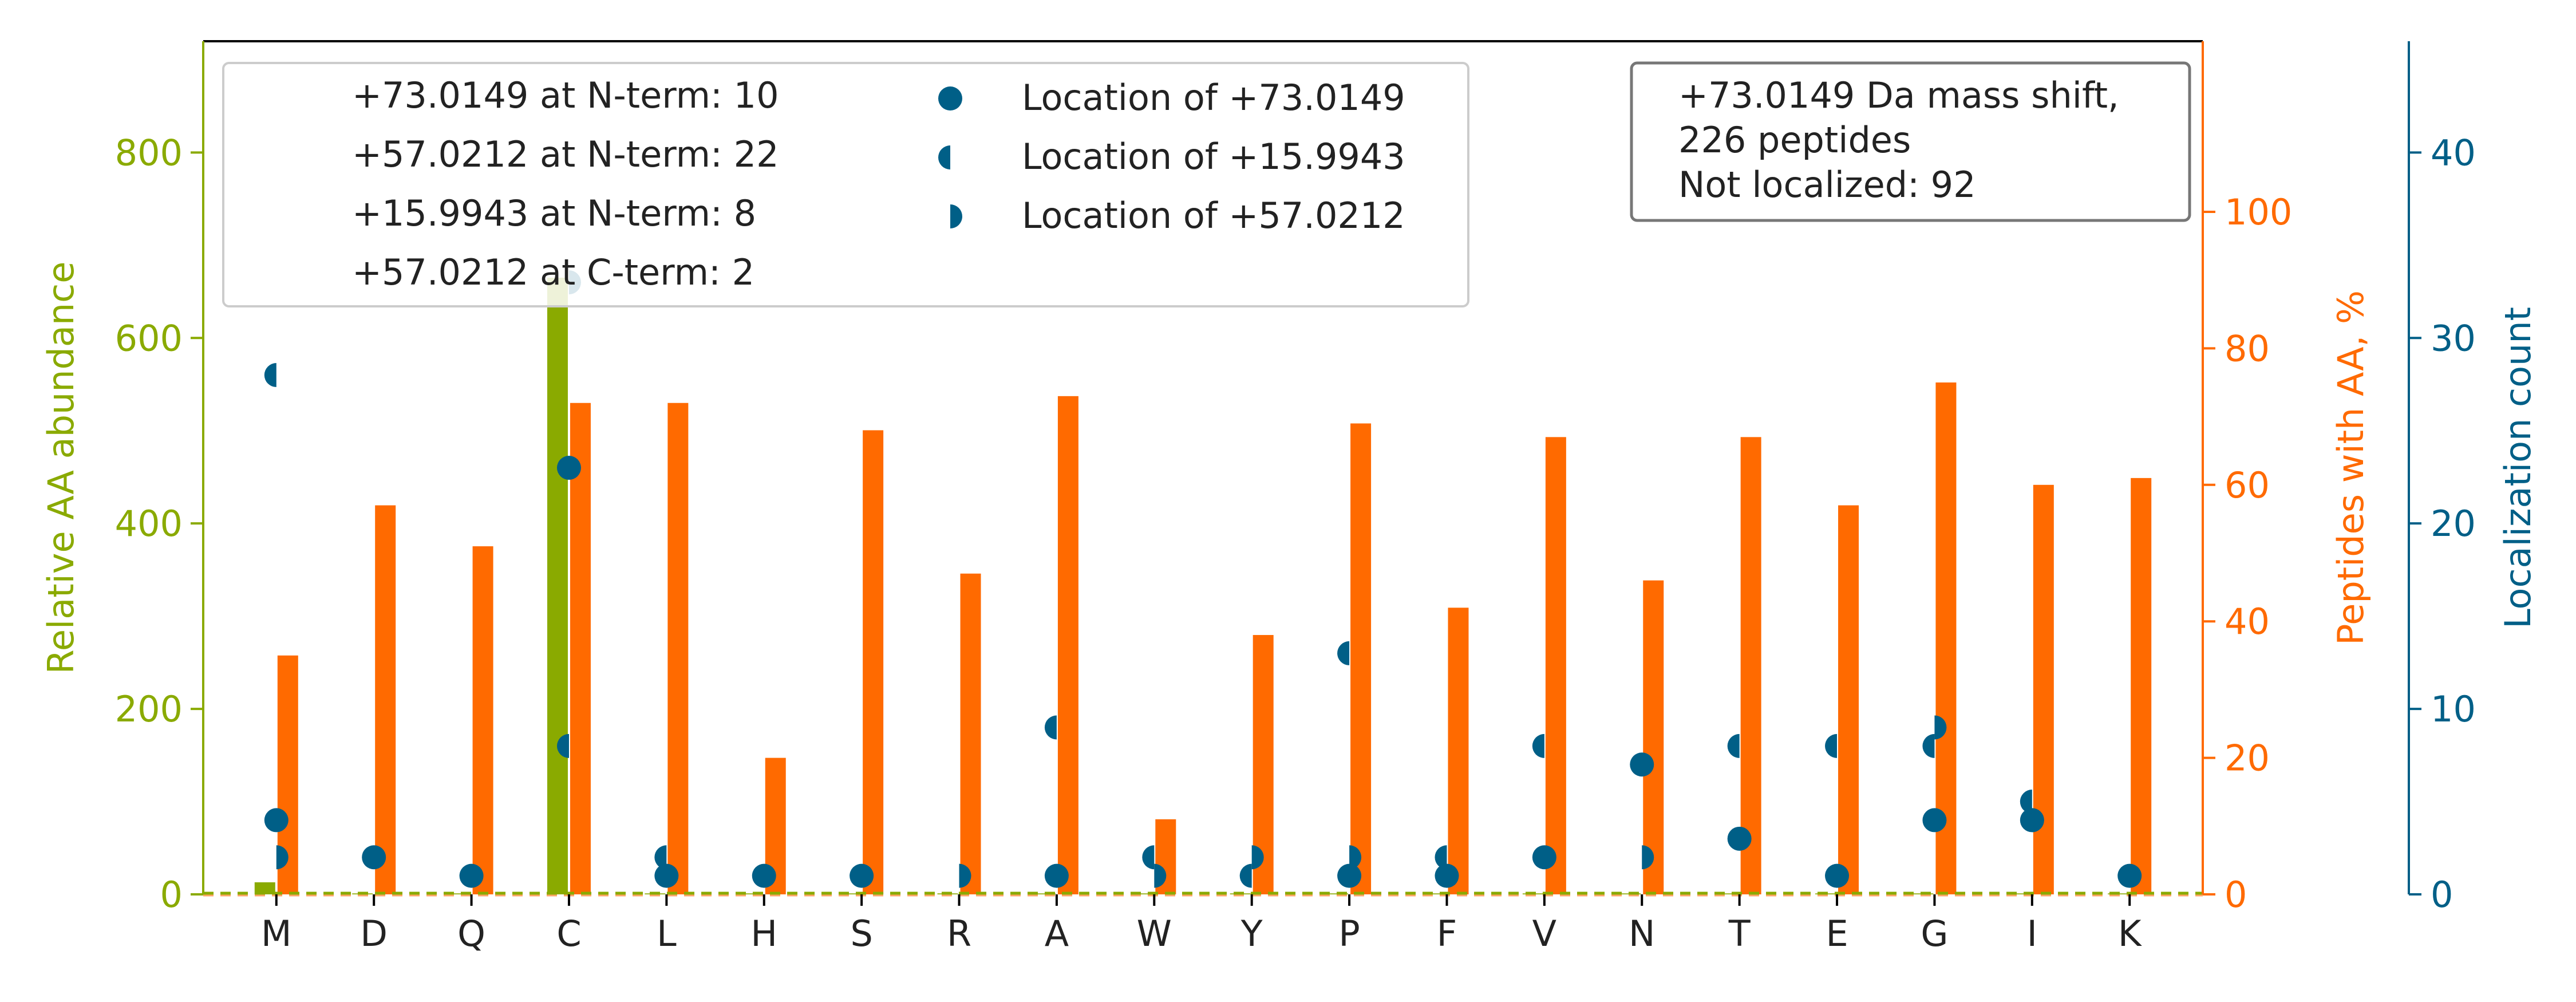 The image size is (2576, 1002). What do you see at coordinates (1361, 658) in the screenshot?
I see `bar-peptides-P` at bounding box center [1361, 658].